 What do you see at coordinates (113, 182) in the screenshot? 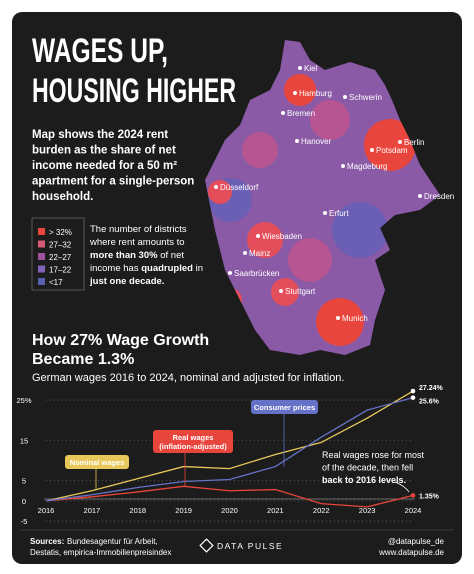
I see `description: apartment for a single-person` at bounding box center [113, 182].